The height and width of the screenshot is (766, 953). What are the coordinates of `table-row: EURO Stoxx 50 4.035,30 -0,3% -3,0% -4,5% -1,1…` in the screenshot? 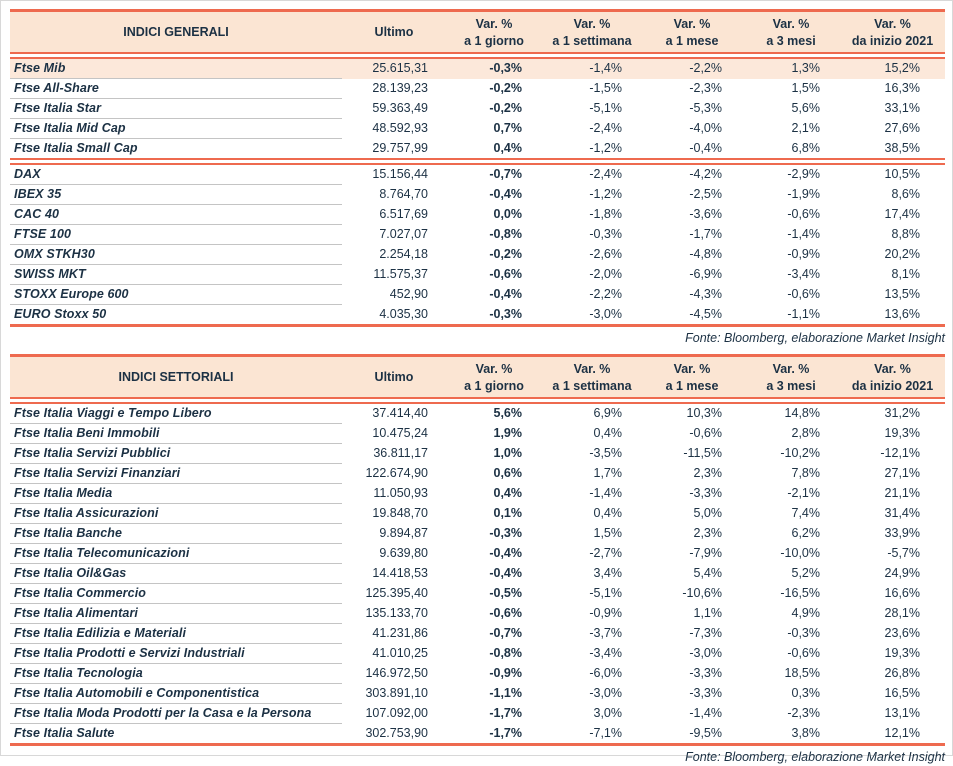 It's located at (477, 315).